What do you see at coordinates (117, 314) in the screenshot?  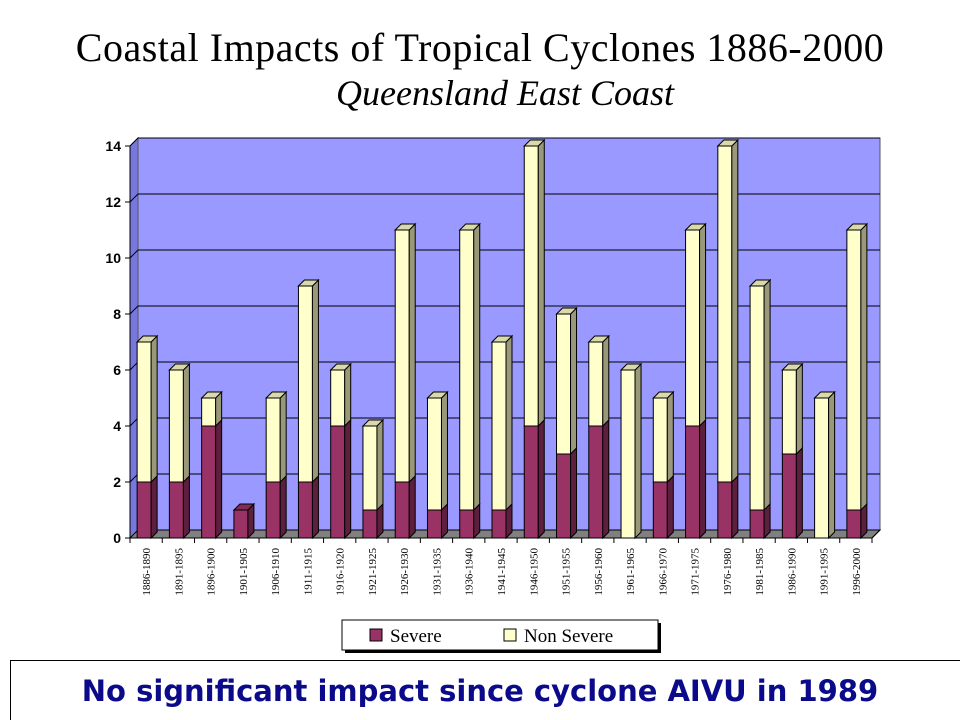 I see `y-tick-label: 8` at bounding box center [117, 314].